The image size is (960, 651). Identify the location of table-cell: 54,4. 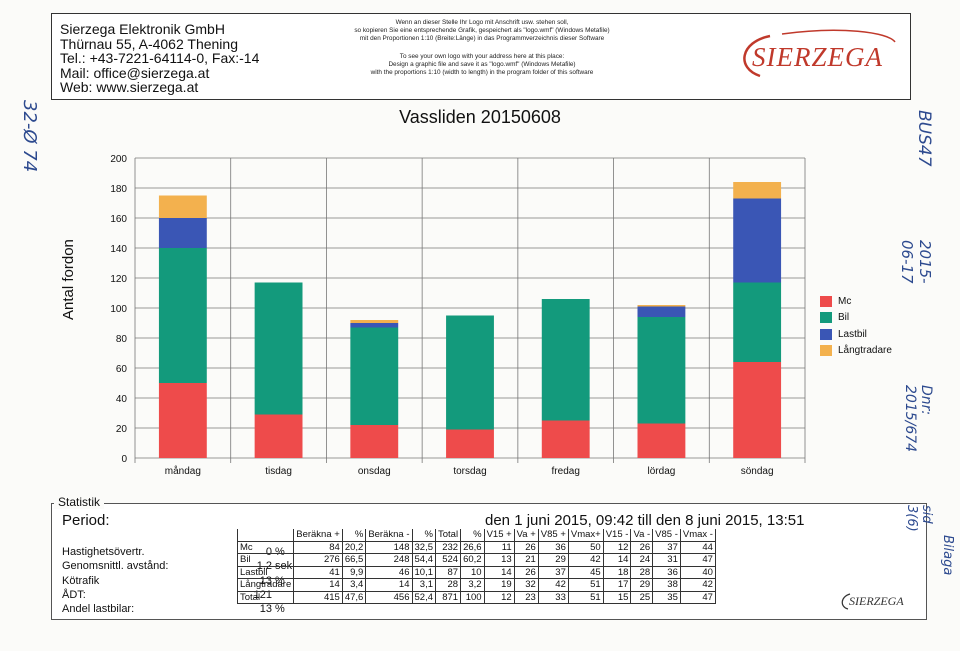
(423, 560).